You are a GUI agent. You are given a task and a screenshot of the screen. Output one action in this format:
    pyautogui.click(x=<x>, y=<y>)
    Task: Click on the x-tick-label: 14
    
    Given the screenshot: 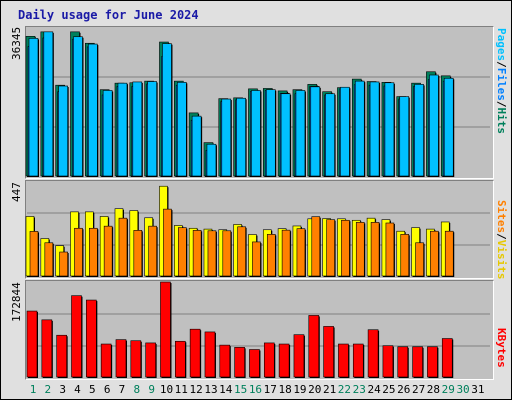 What is the action you would take?
    pyautogui.click(x=226, y=389)
    